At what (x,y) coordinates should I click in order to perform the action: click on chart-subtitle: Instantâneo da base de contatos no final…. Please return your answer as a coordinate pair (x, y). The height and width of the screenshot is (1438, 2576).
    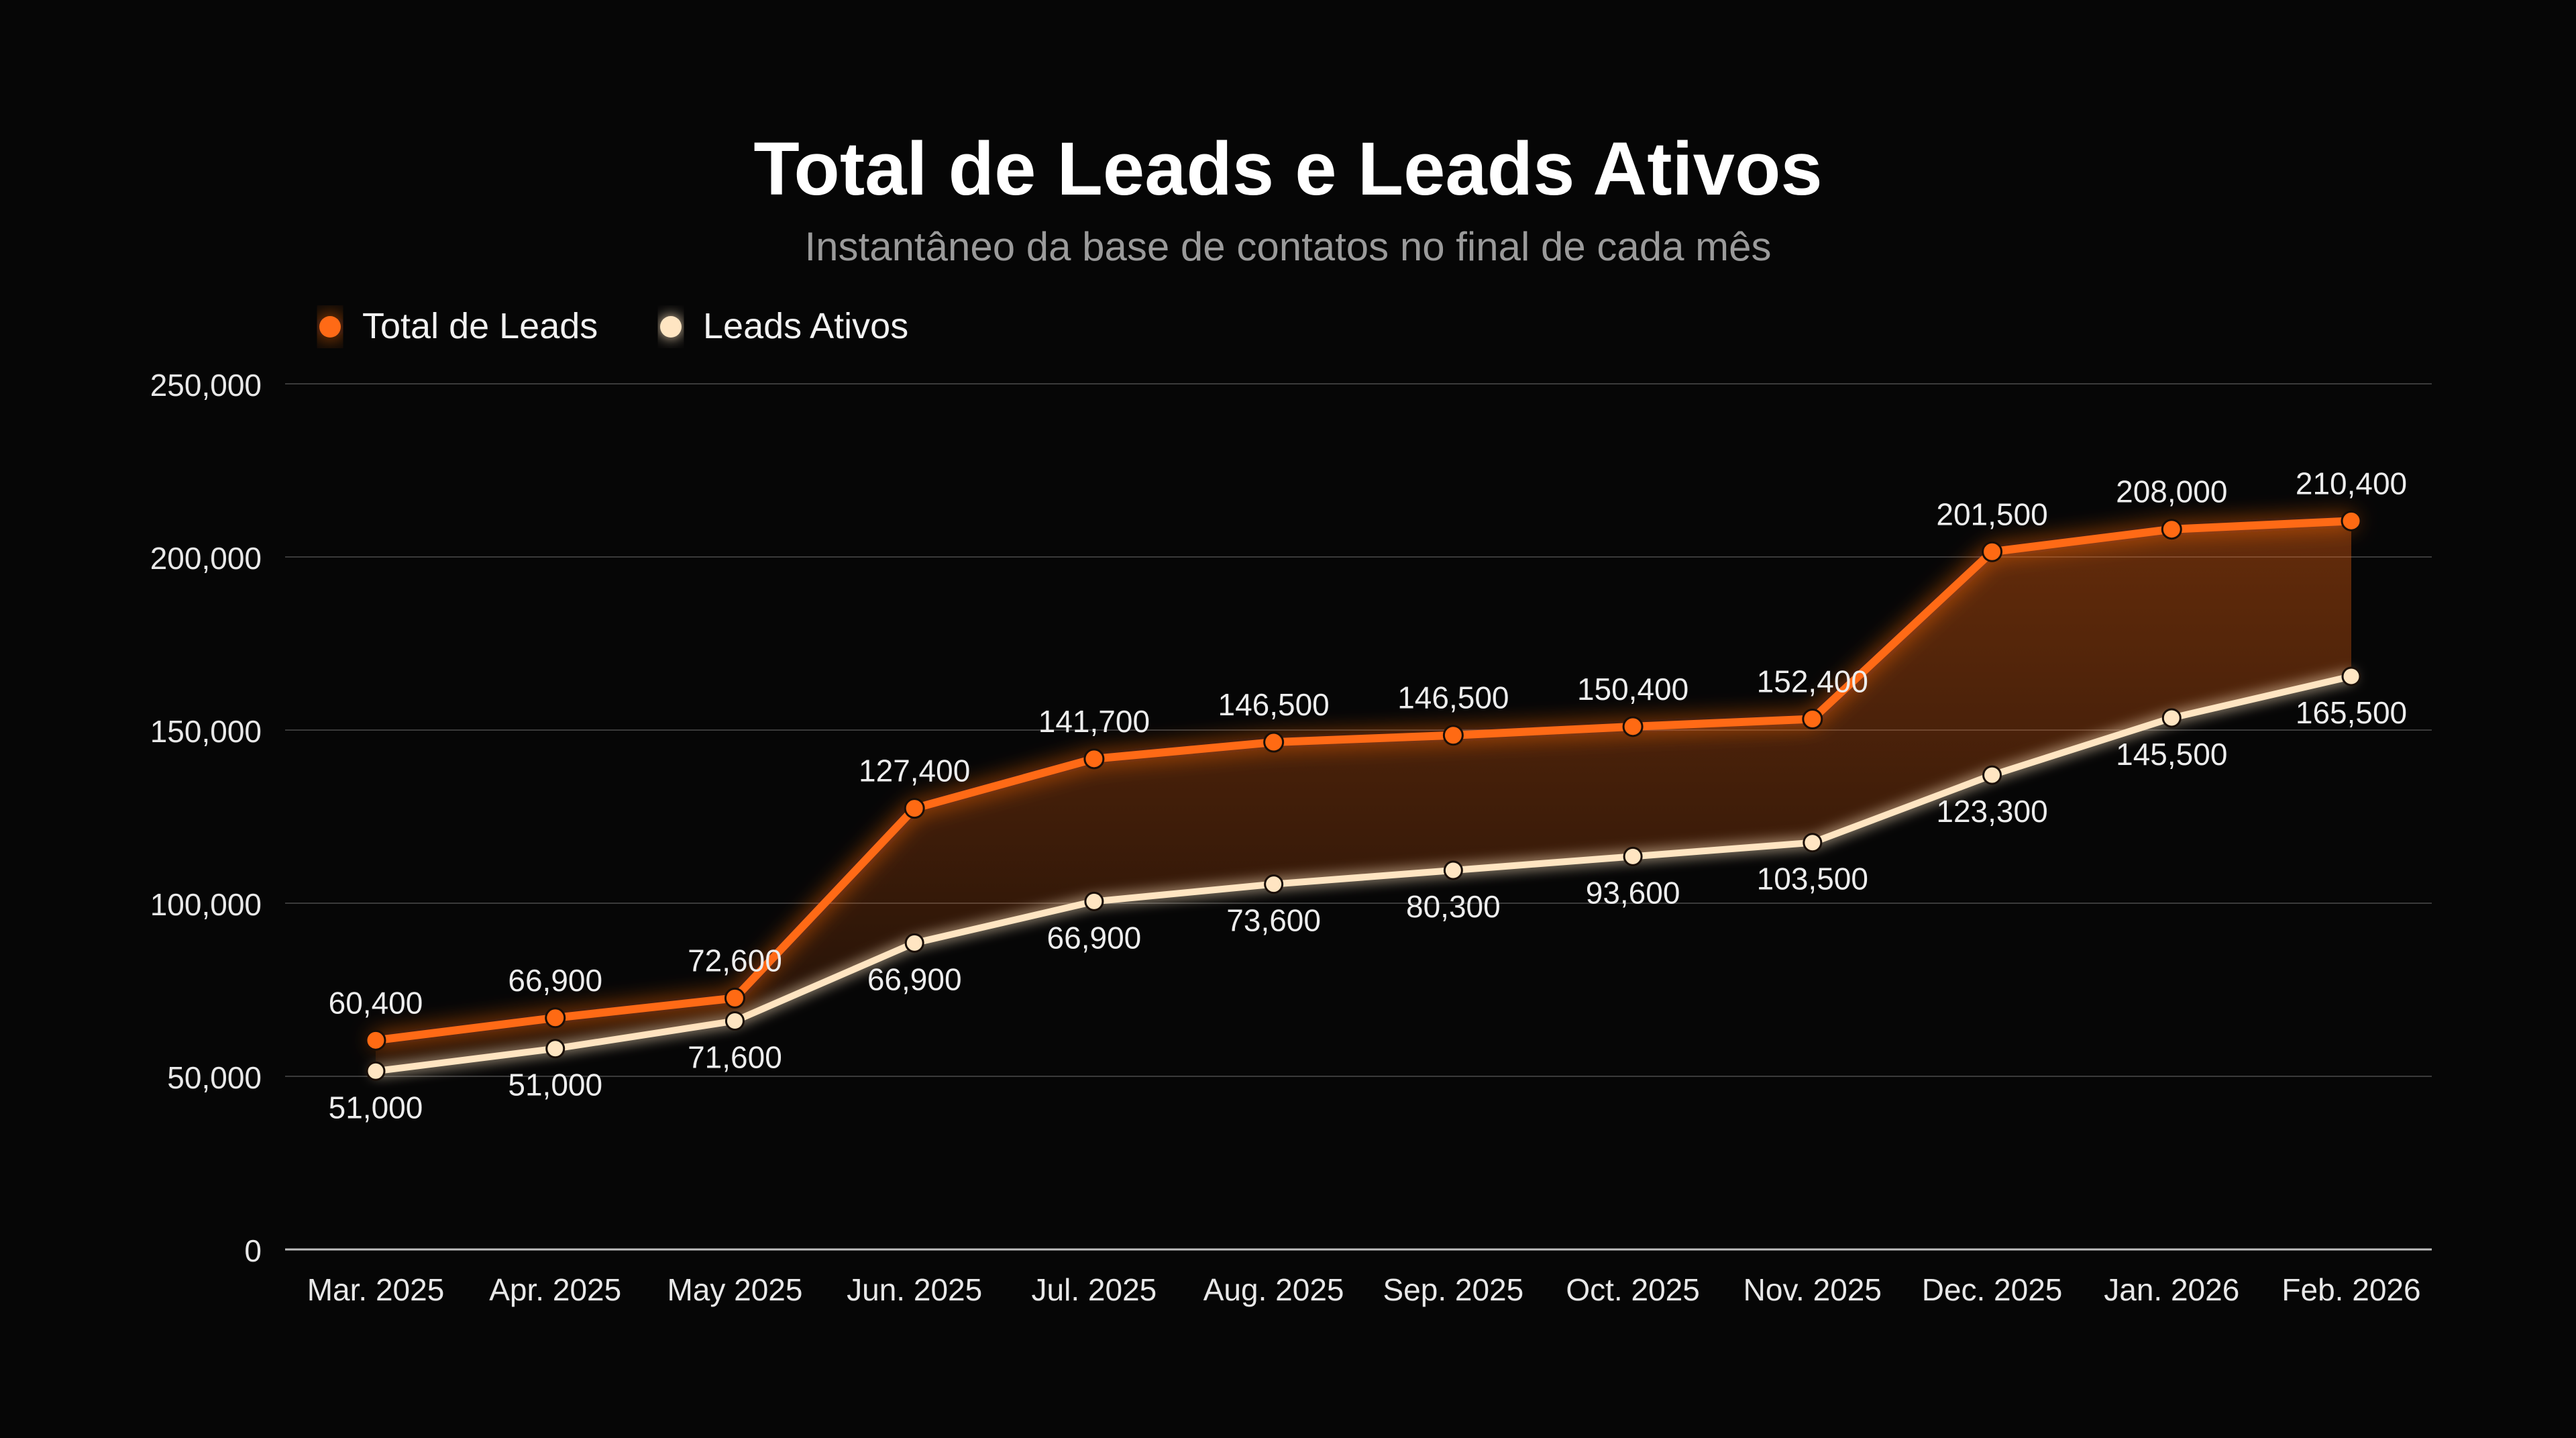
    Looking at the image, I should click on (1287, 247).